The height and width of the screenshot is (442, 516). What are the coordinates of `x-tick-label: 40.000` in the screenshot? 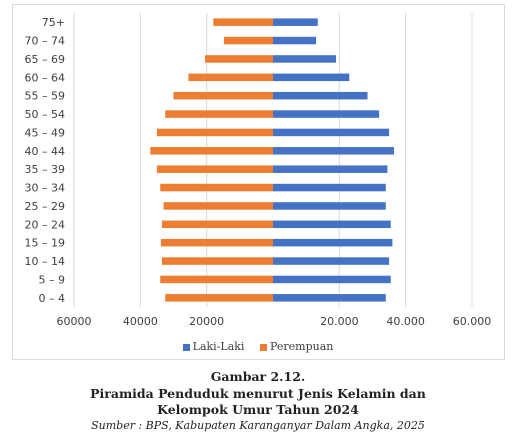 It's located at (405, 321).